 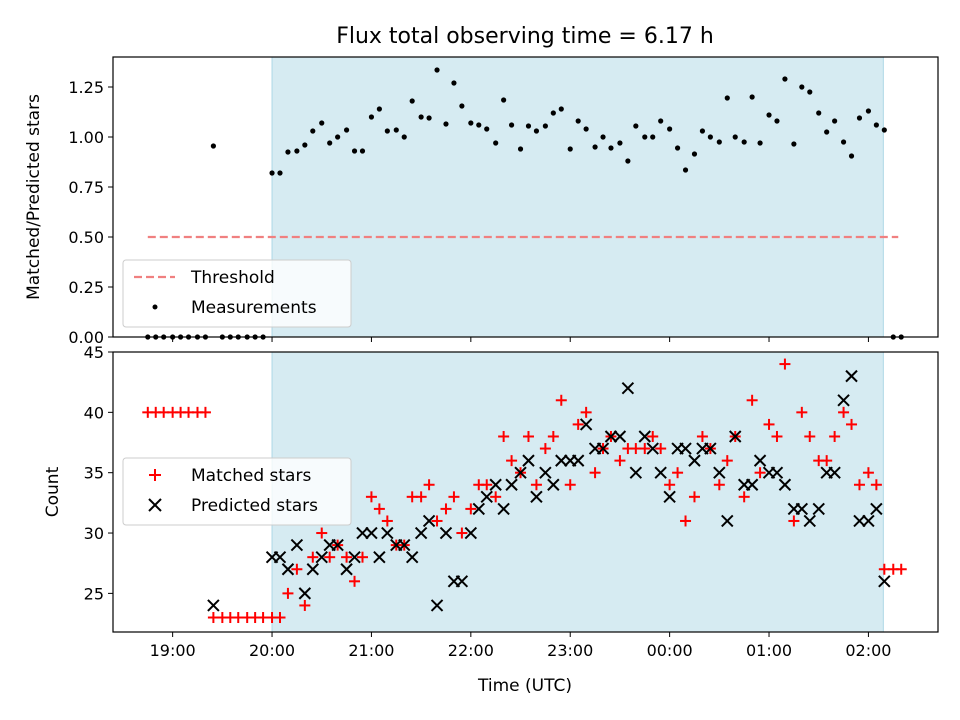 I want to click on bottom-ytick-label: 25, so click(x=94, y=593).